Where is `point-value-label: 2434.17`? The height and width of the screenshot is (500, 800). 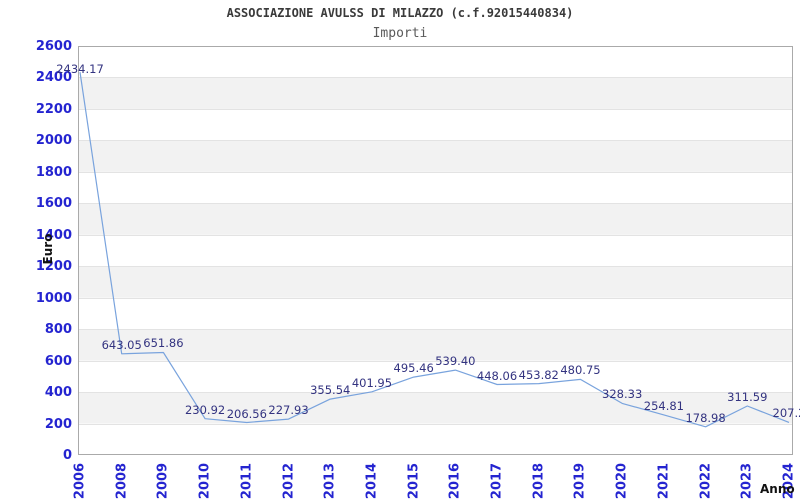 point-value-label: 2434.17 is located at coordinates (80, 69).